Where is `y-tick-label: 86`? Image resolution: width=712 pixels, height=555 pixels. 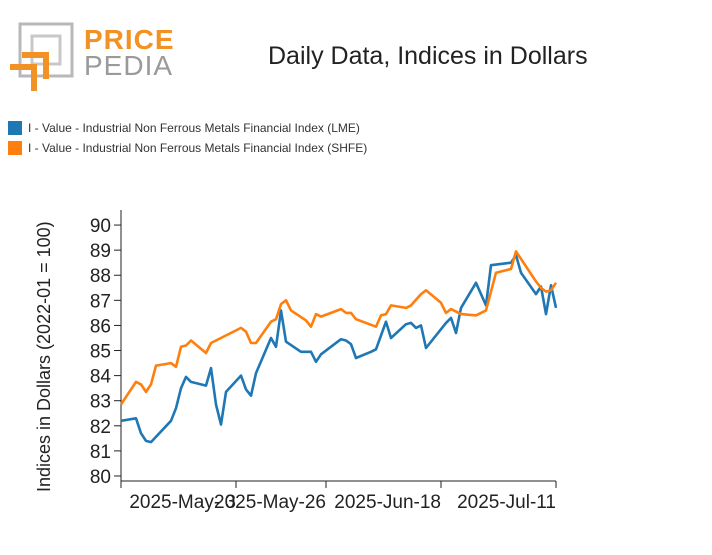
y-tick-label: 86 is located at coordinates (100, 326).